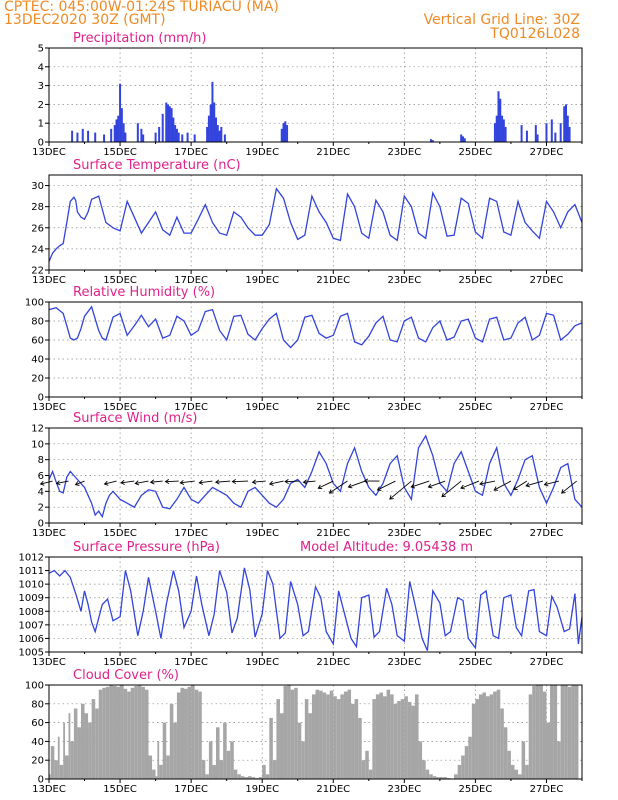 Image resolution: width=618 pixels, height=800 pixels. I want to click on model-altitude-label: Model Altitude: 9.05438 m, so click(386, 547).